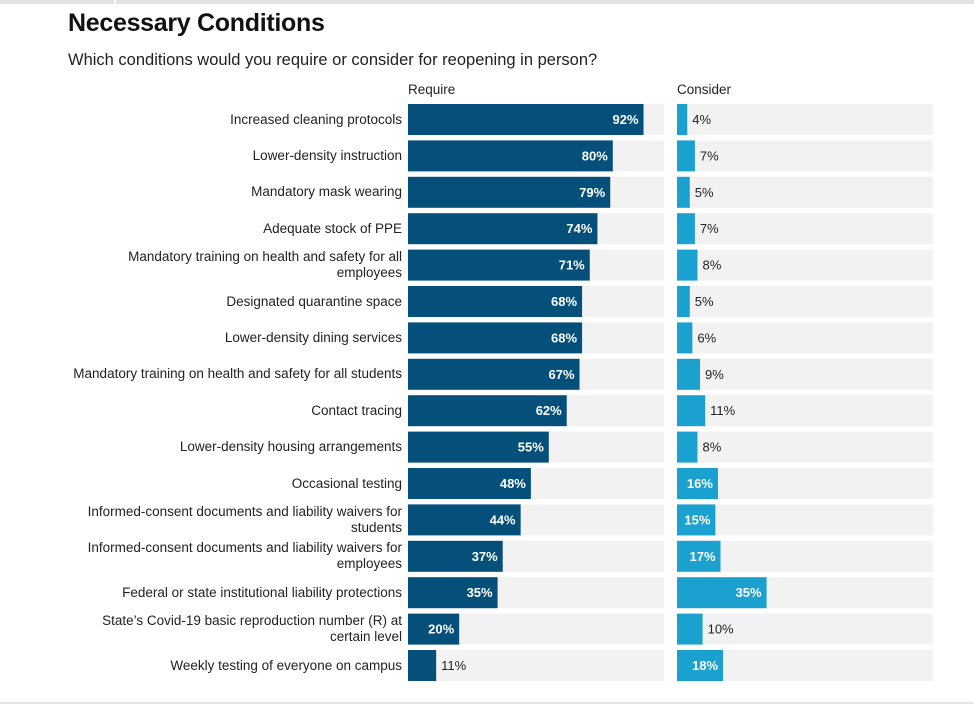 The width and height of the screenshot is (974, 706). Describe the element at coordinates (487, 411) in the screenshot. I see `require-bar-contact-tracing` at that location.